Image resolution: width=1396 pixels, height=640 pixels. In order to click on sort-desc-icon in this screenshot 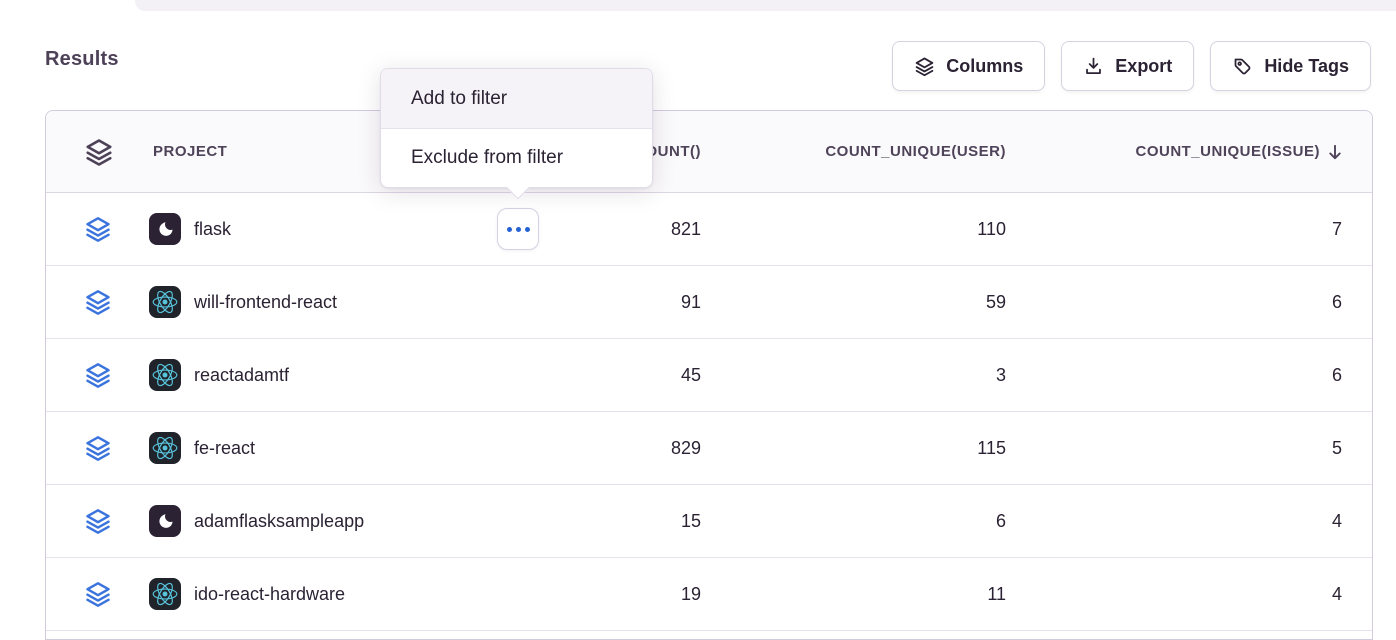, I will do `click(1335, 152)`.